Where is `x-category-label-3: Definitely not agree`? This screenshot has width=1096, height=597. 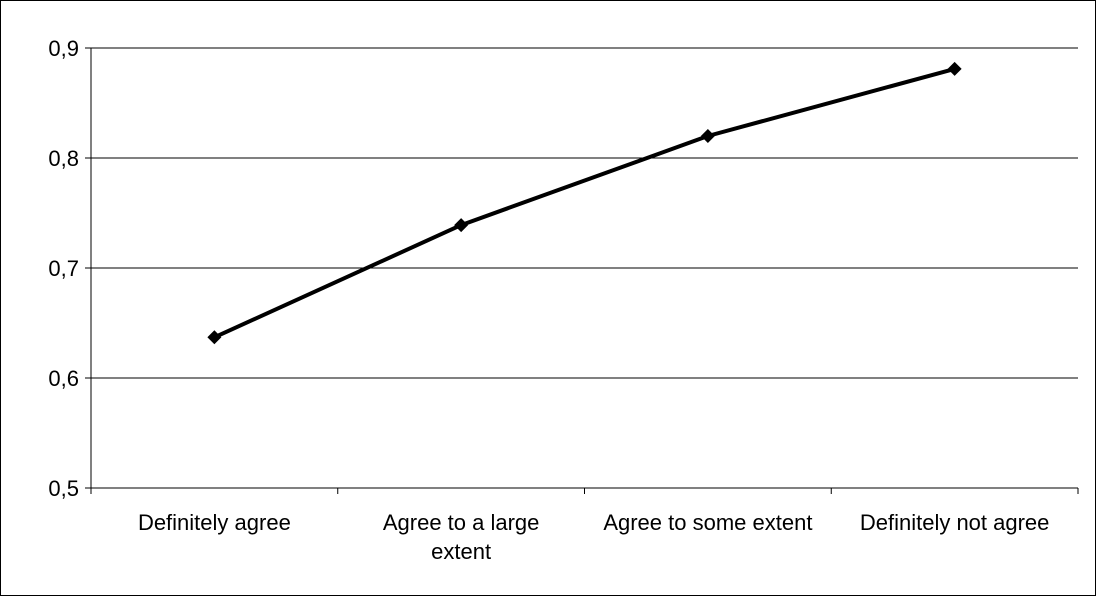 x-category-label-3: Definitely not agree is located at coordinates (955, 522).